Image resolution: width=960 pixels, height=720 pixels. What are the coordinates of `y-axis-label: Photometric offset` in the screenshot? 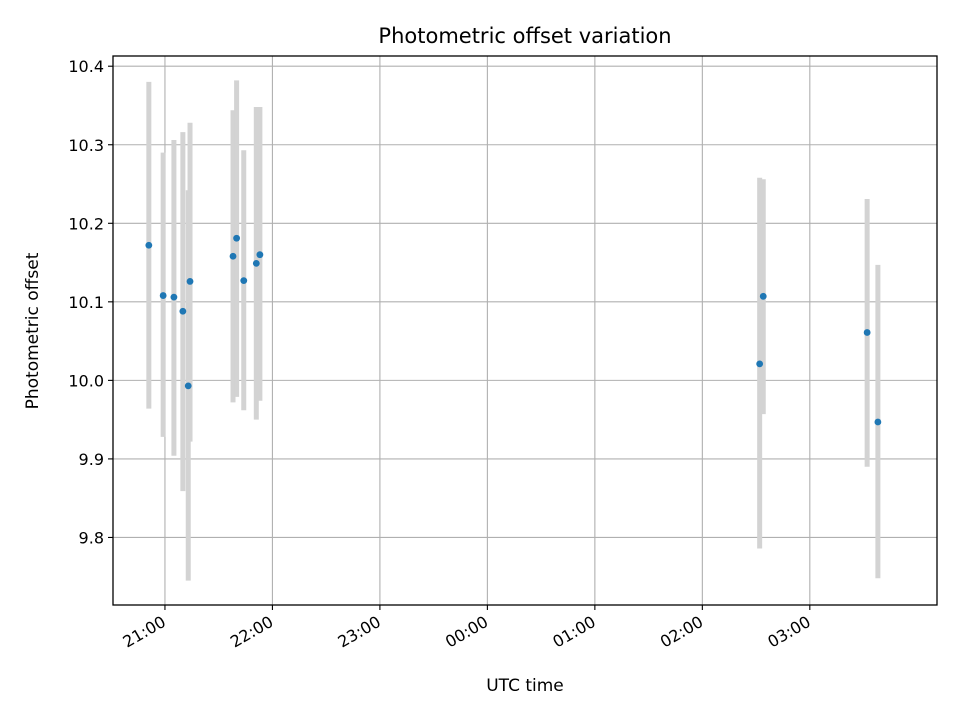 It's located at (33, 330).